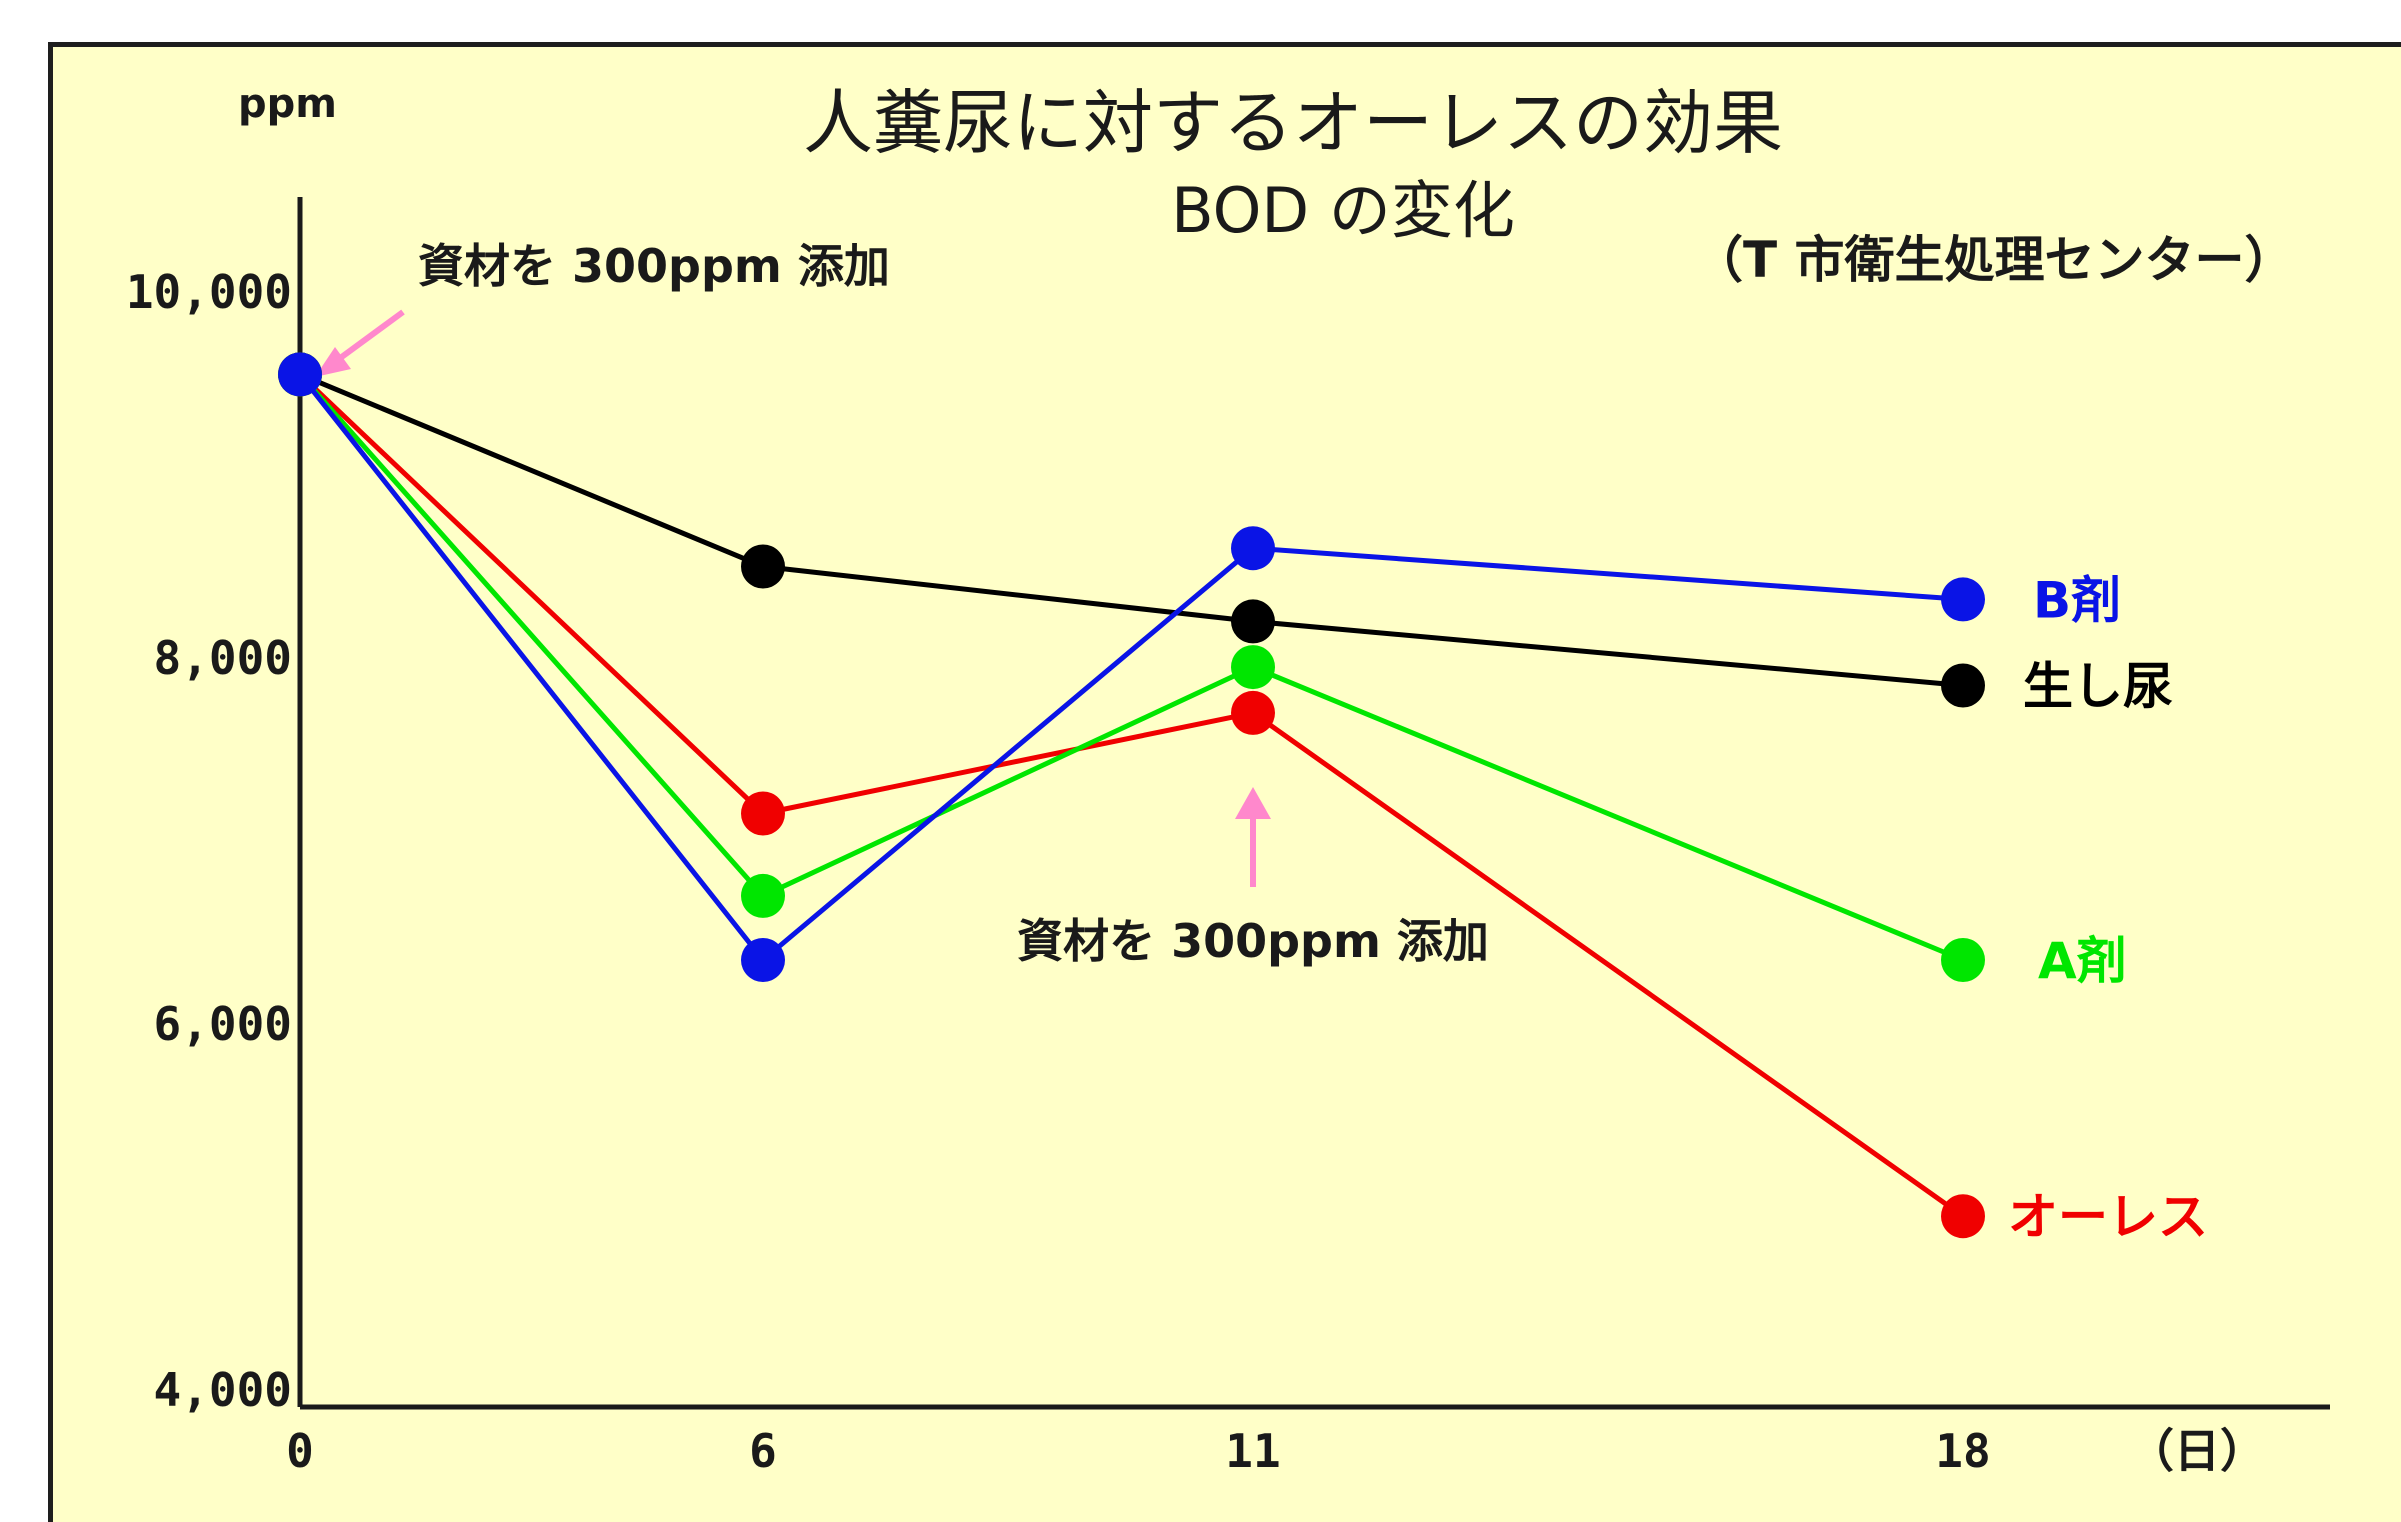 The width and height of the screenshot is (2401, 1522). What do you see at coordinates (2098, 686) in the screenshot?
I see `series-end-label: 生し尿` at bounding box center [2098, 686].